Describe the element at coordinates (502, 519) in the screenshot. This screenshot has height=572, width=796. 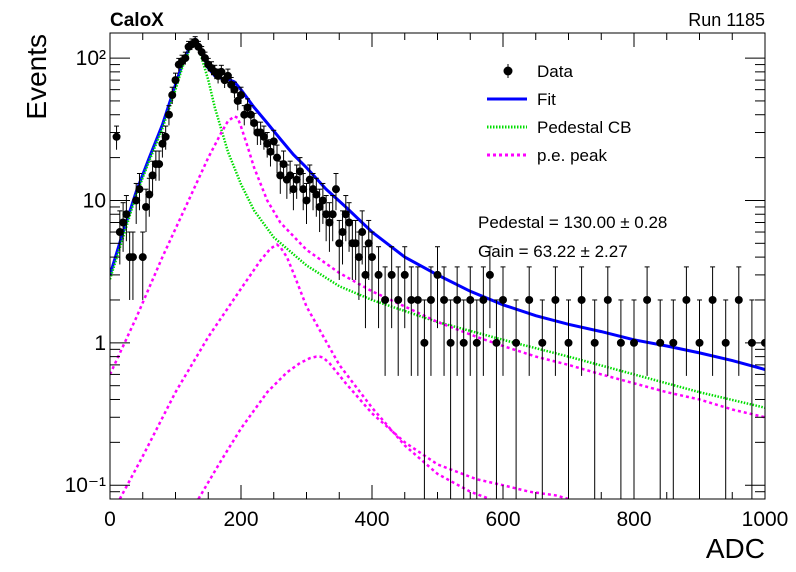
I see `x-tick-label: 600` at that location.